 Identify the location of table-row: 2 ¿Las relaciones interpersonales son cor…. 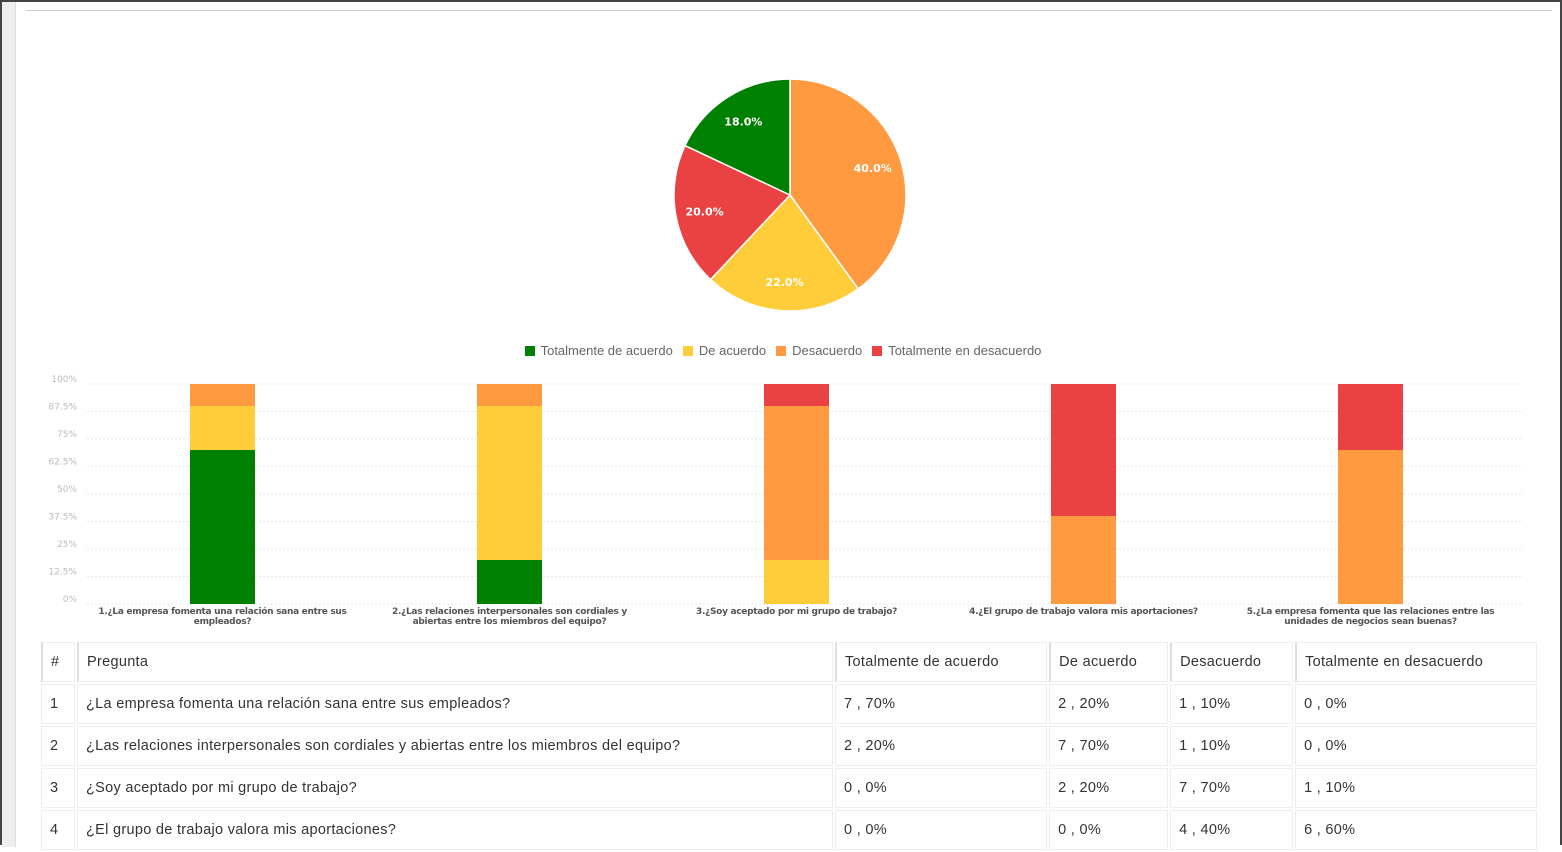
(789, 746).